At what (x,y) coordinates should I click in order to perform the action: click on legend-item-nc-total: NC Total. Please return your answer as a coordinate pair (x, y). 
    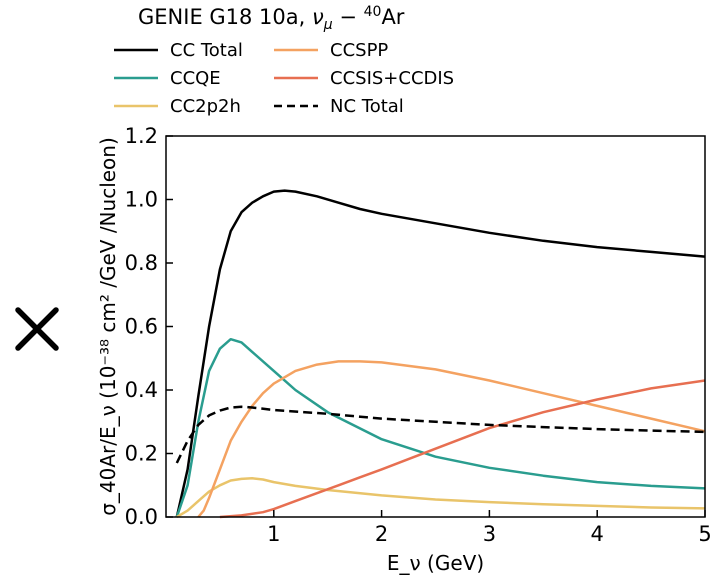
    Looking at the image, I should click on (338, 106).